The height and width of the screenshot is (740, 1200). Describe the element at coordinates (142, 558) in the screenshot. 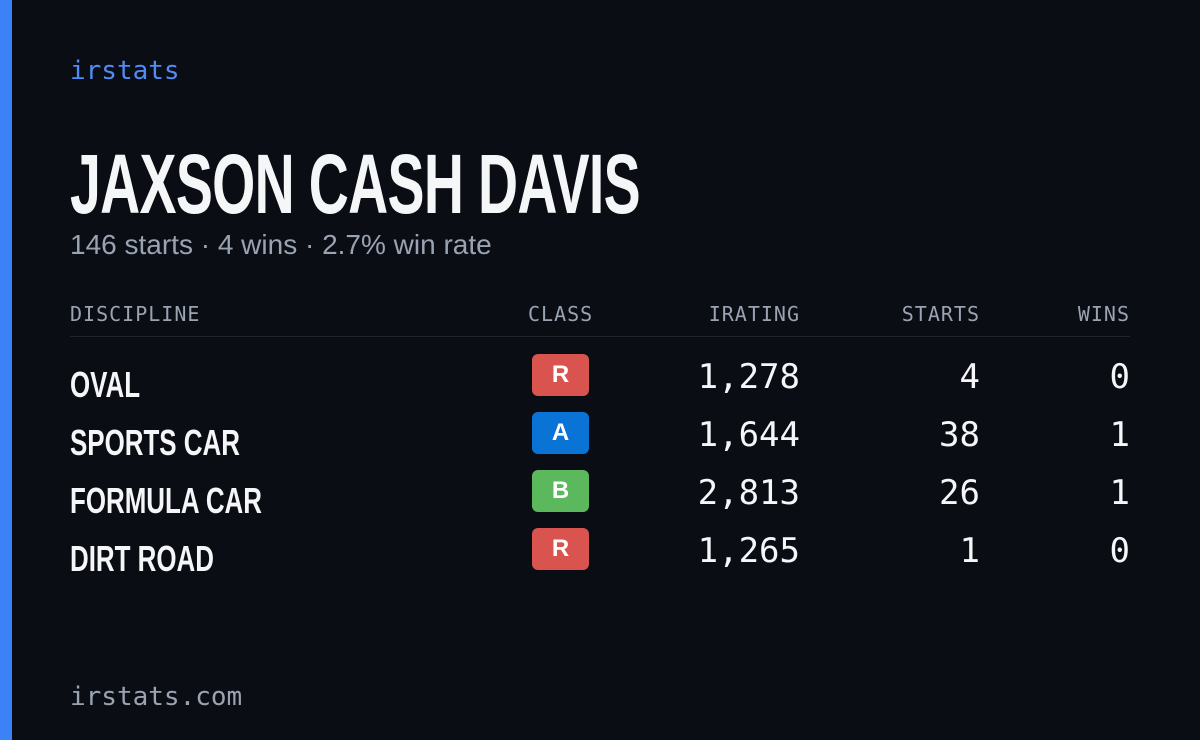

I see `discipline: DIRT ROAD` at that location.